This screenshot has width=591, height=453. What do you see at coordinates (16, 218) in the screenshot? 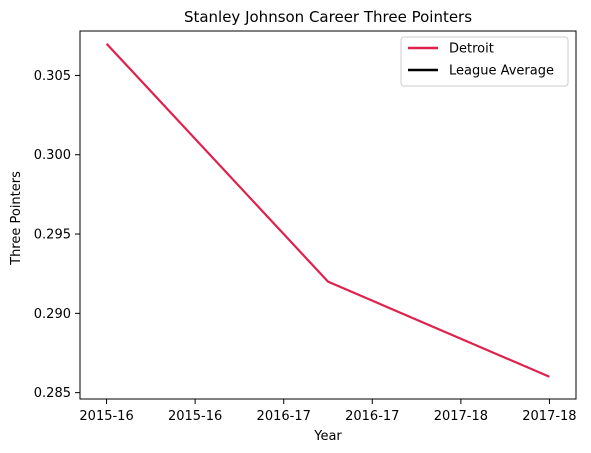
I see `y-axis-label: Three Pointers` at bounding box center [16, 218].